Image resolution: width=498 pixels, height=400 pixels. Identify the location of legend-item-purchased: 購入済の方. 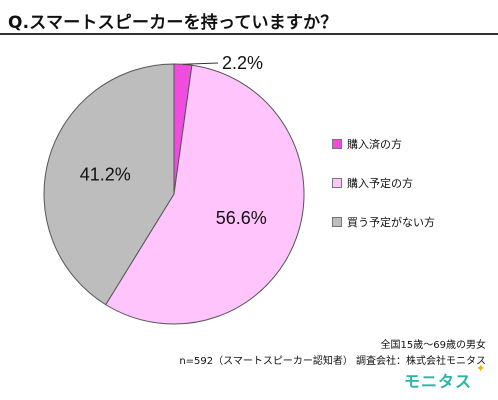
(383, 144).